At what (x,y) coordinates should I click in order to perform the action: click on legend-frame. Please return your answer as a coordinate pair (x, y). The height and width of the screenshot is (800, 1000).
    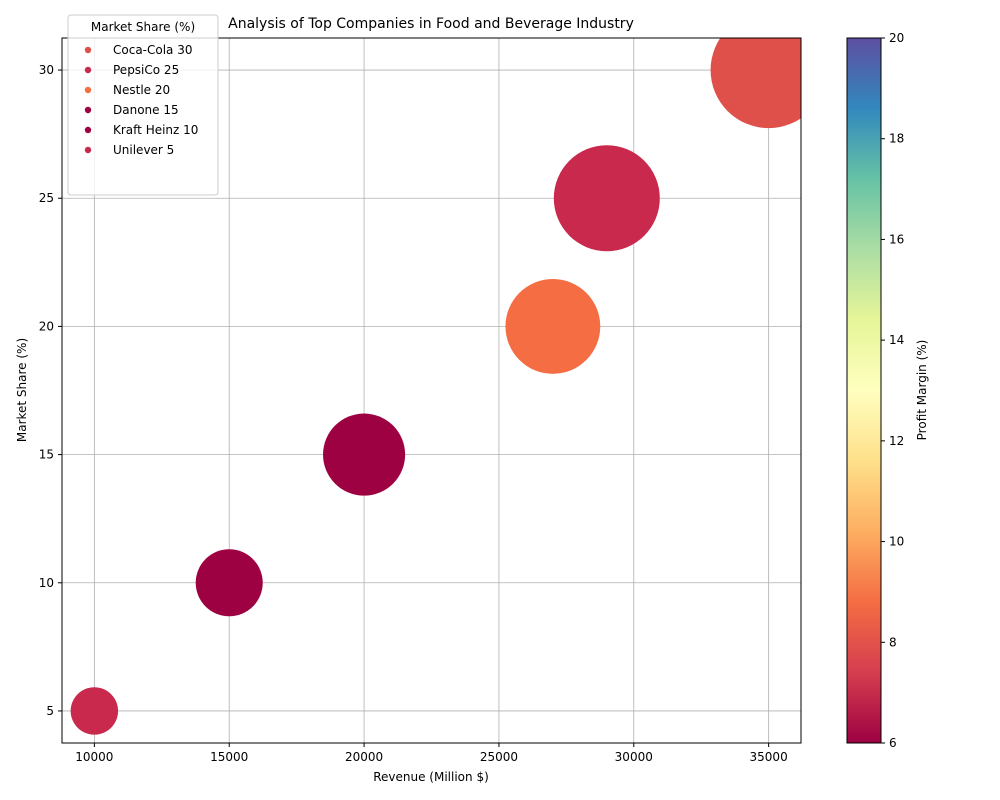
    Looking at the image, I should click on (143, 105).